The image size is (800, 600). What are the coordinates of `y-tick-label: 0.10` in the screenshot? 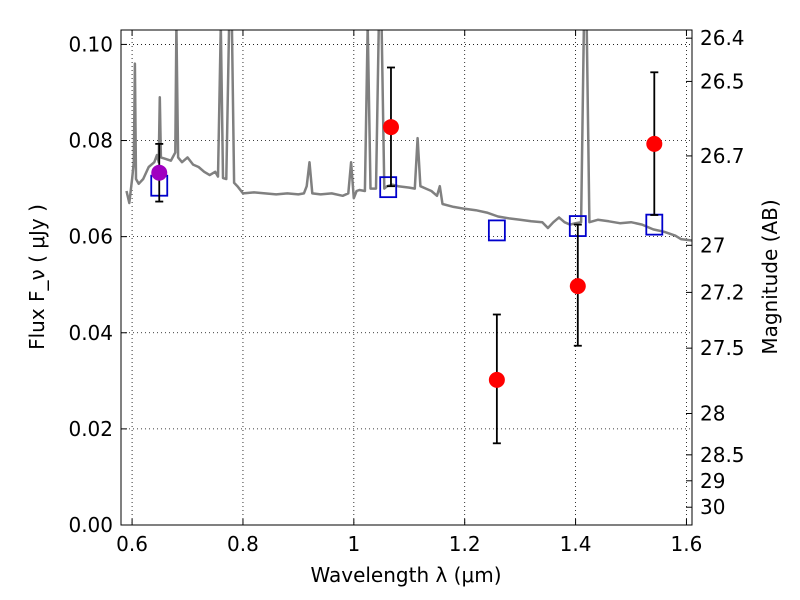 It's located at (90, 44).